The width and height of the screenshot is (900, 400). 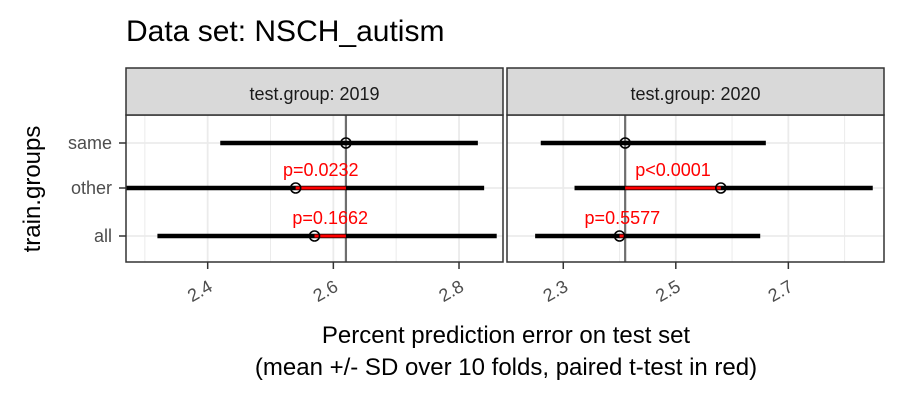 What do you see at coordinates (673, 170) in the screenshot?
I see `p-value-label-other: p<0.0001` at bounding box center [673, 170].